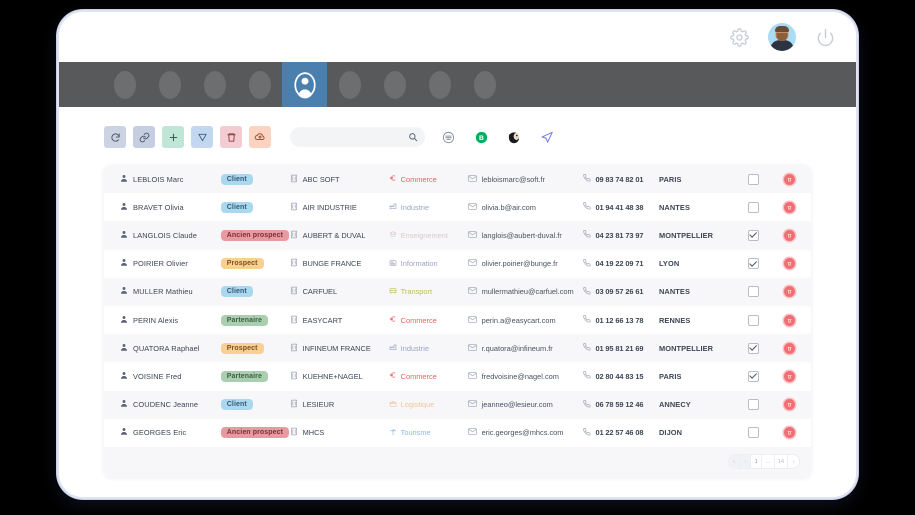  What do you see at coordinates (170, 235) in the screenshot?
I see `cell-name: LANGLOIS Claude` at bounding box center [170, 235].